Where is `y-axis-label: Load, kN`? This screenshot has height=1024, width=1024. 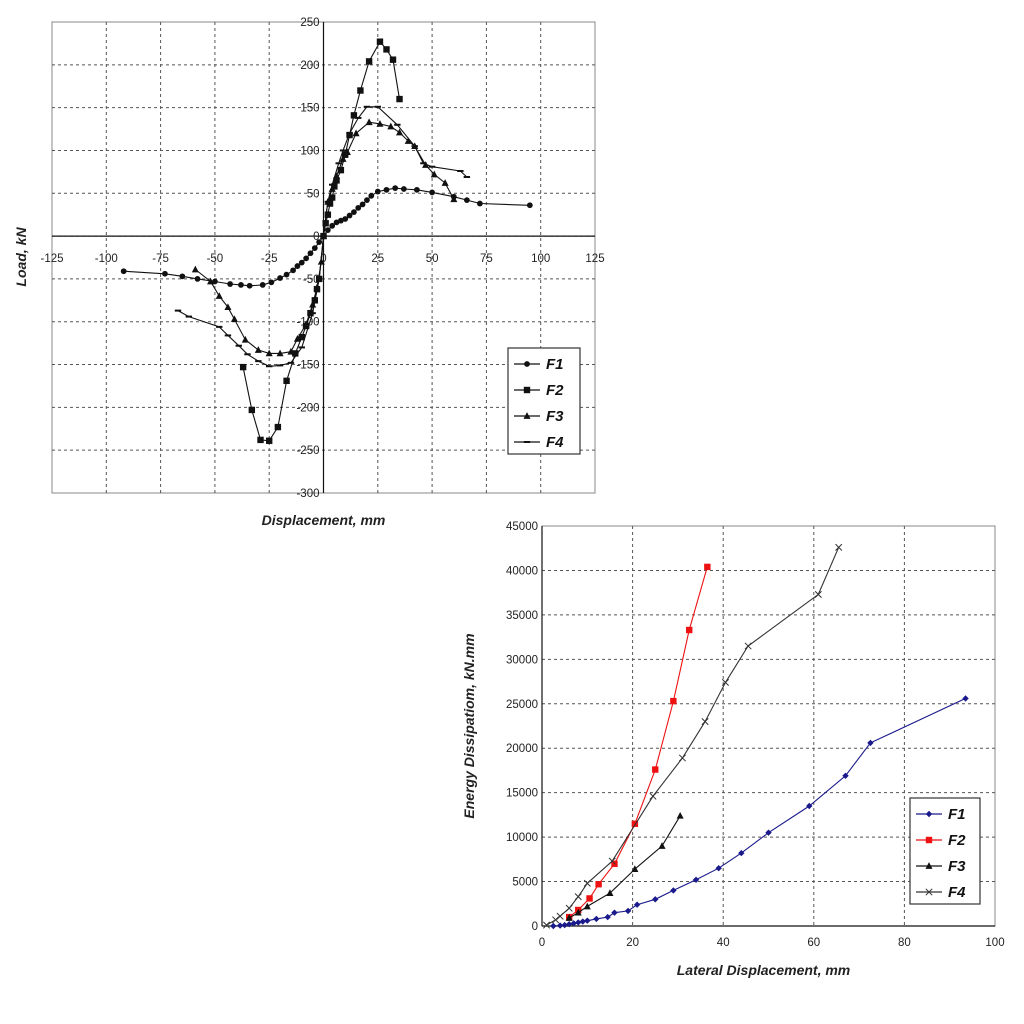 y-axis-label: Load, kN is located at coordinates (21, 257).